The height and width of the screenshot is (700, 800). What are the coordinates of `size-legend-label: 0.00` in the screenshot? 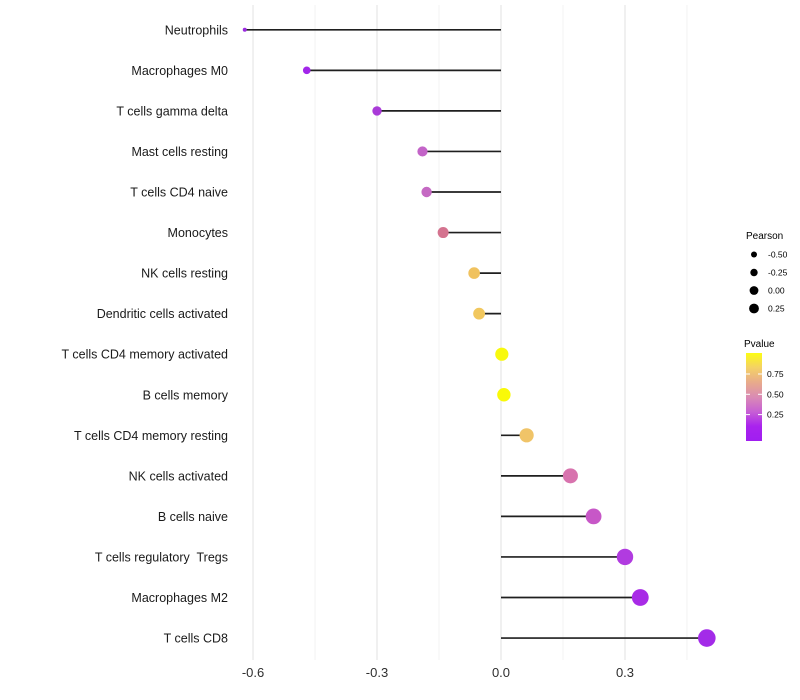 It's located at (776, 291).